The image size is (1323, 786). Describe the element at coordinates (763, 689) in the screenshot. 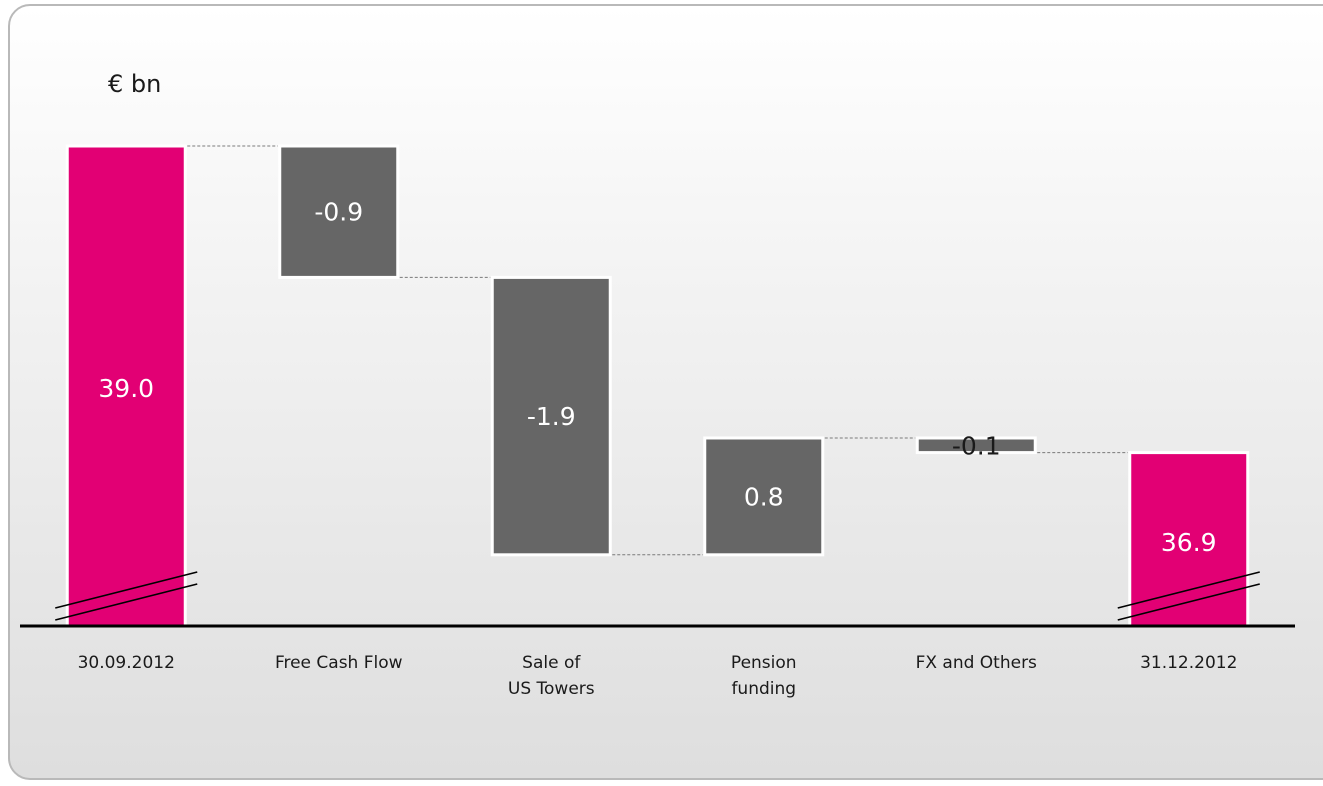

I see `category-label-3-1: funding` at that location.